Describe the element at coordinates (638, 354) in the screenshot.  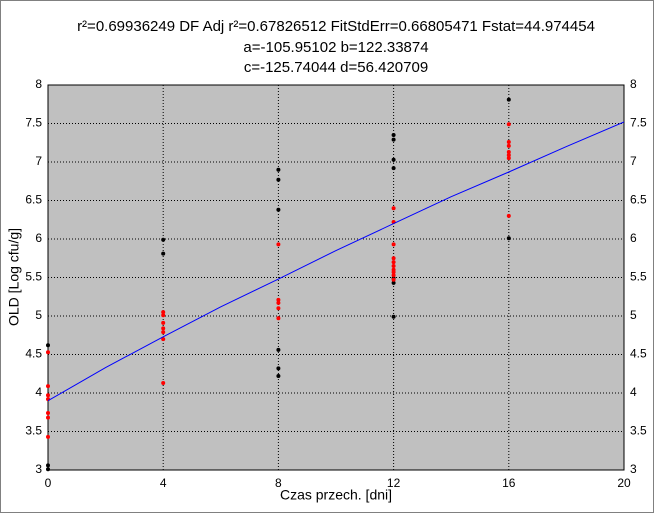
I see `y2-tick-label: 4.5` at that location.